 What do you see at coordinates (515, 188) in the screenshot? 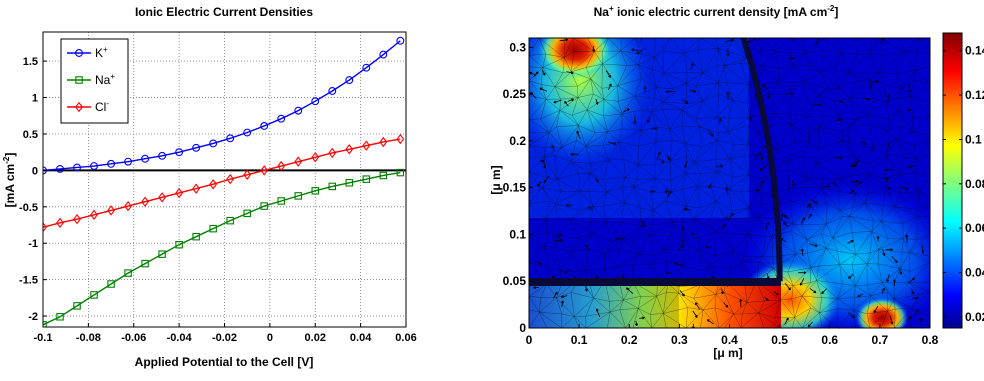
I see `right-y-tick-label: 0.15` at bounding box center [515, 188].